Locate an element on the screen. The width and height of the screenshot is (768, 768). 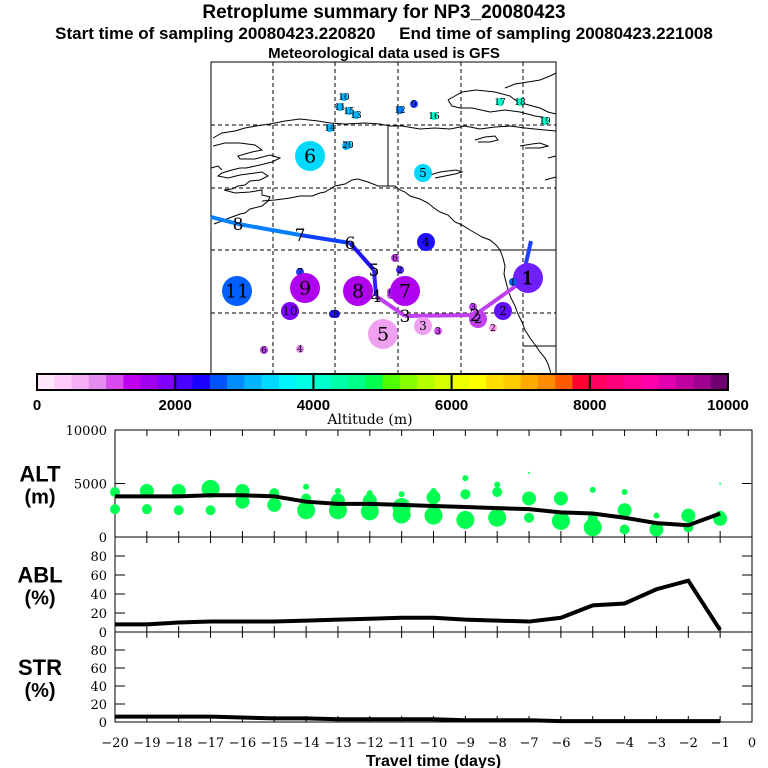
cluster-label: 15 is located at coordinates (349, 112).